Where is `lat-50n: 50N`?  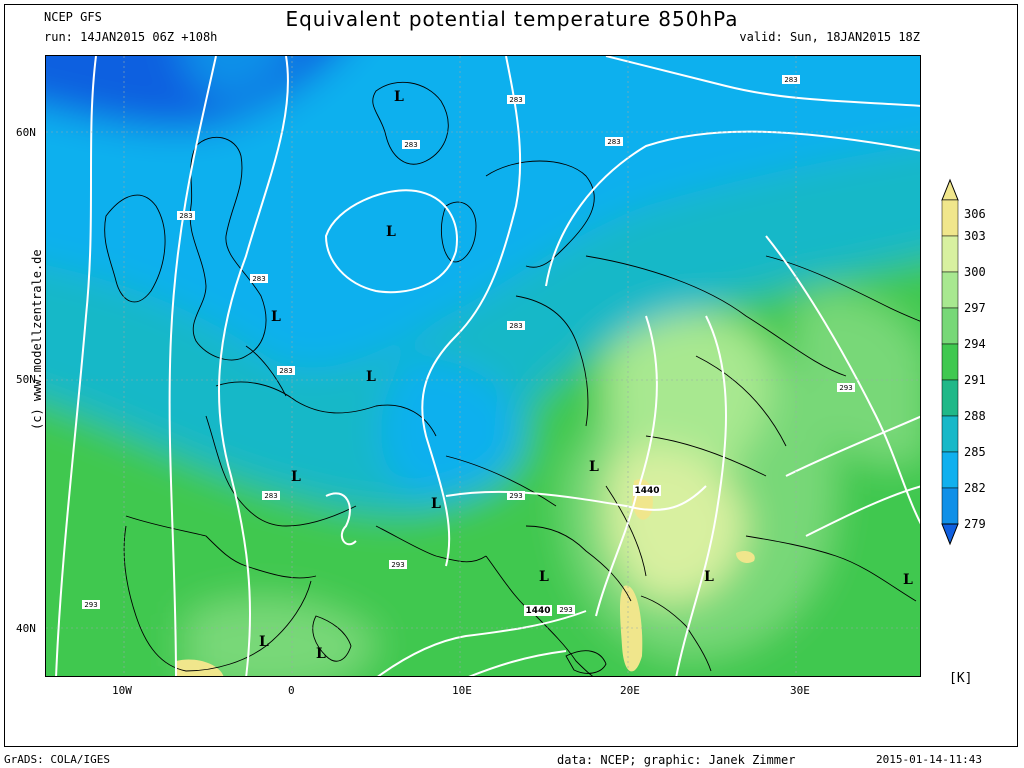
lat-50n: 50N is located at coordinates (26, 379).